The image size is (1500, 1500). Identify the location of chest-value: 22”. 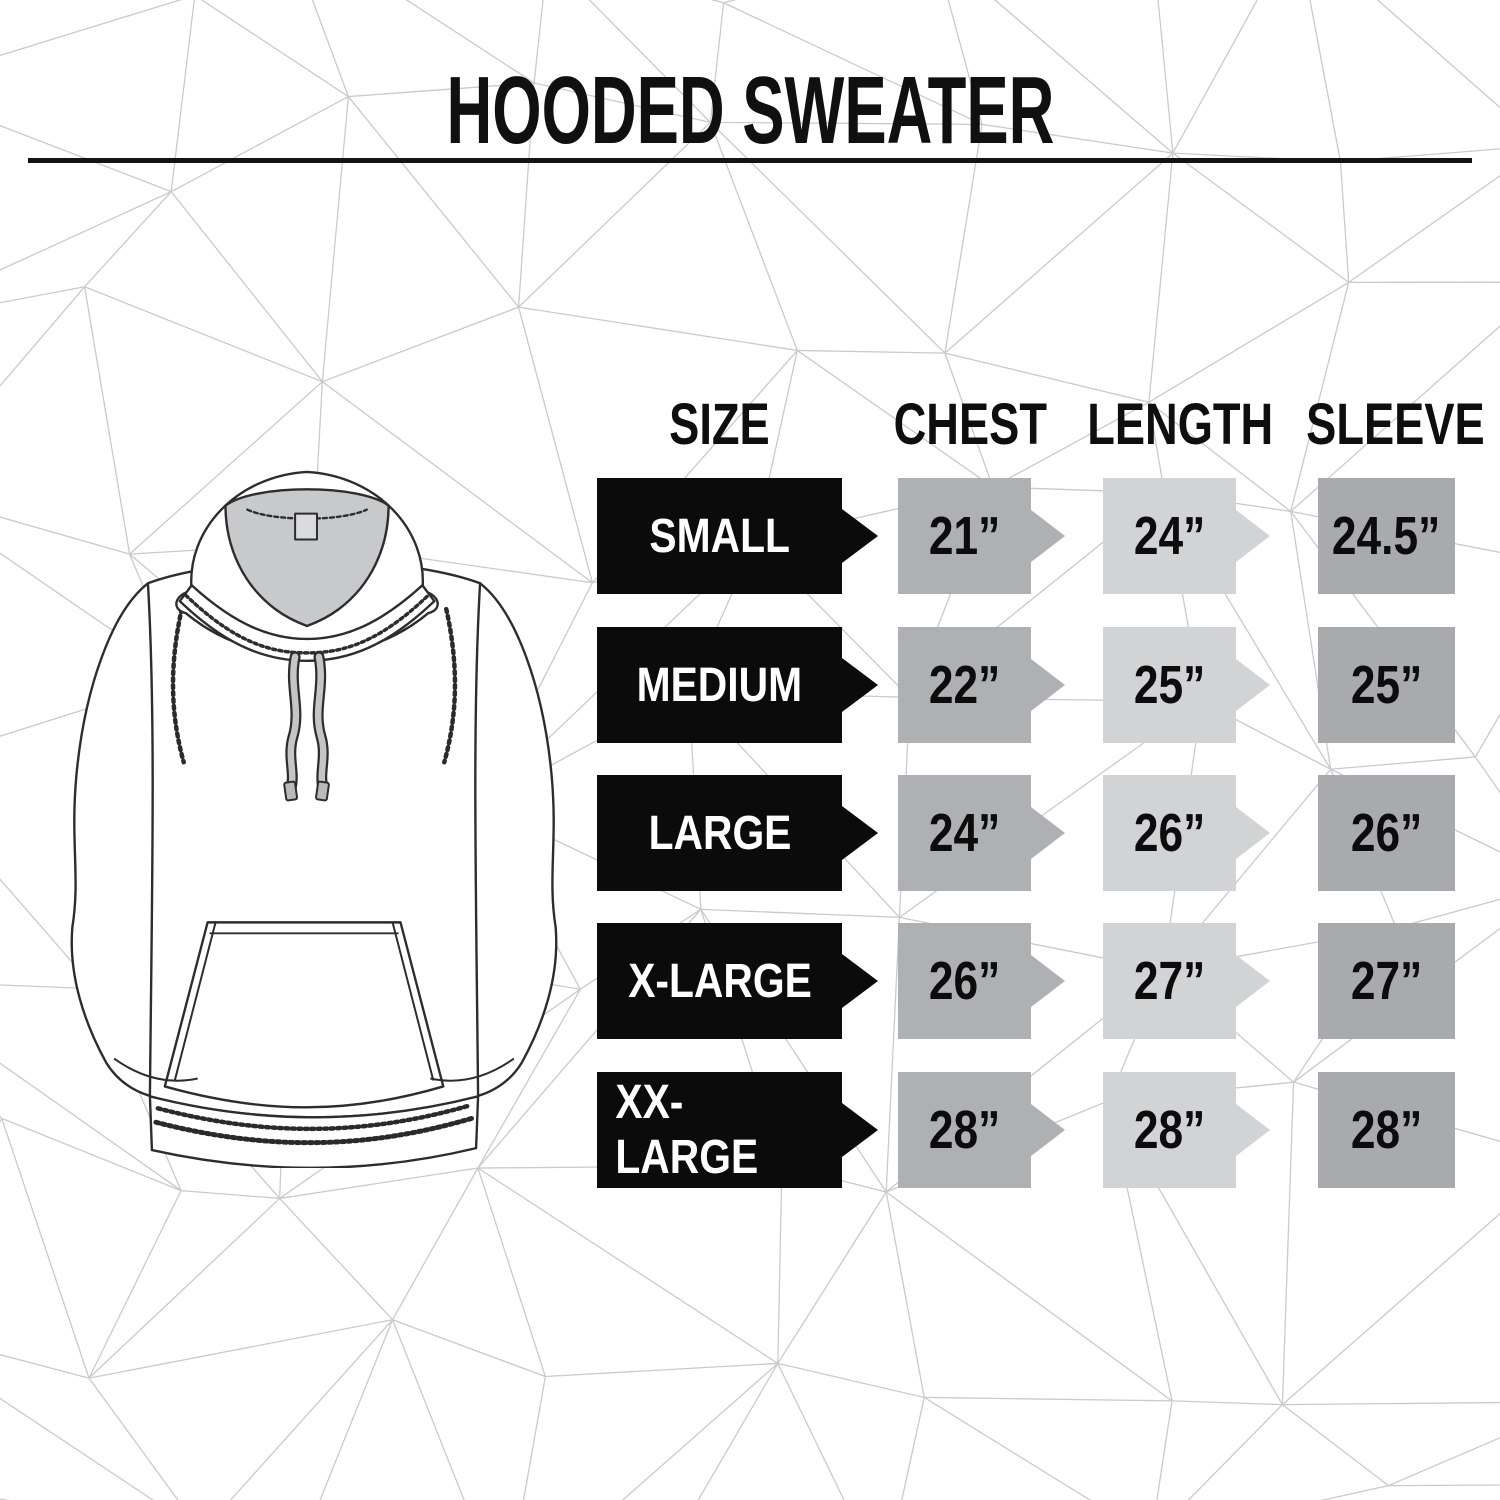
(964, 685).